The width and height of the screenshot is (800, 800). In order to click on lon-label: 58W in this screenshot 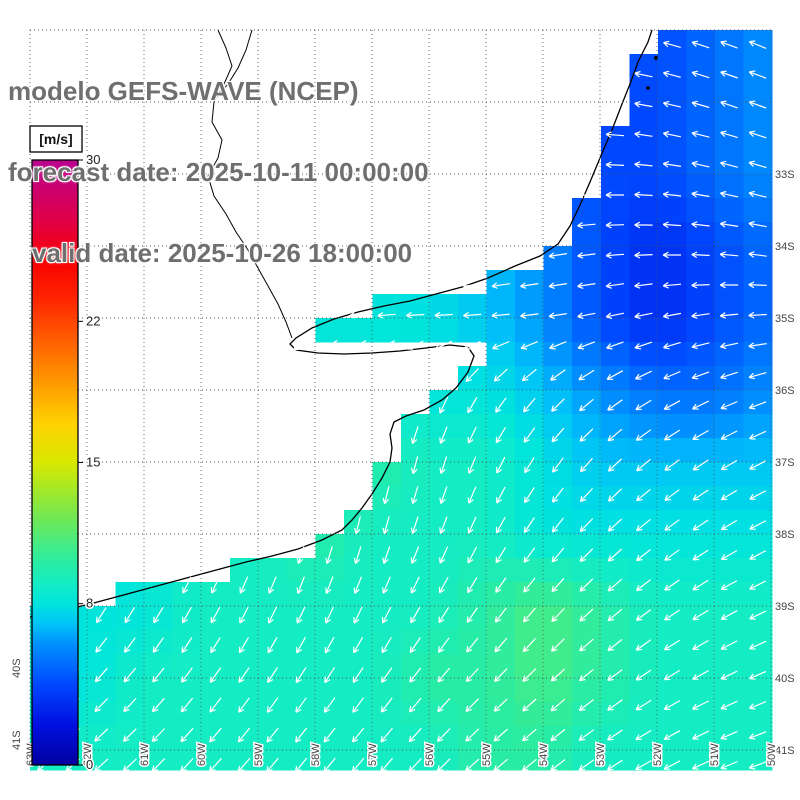, I will do `click(316, 754)`.